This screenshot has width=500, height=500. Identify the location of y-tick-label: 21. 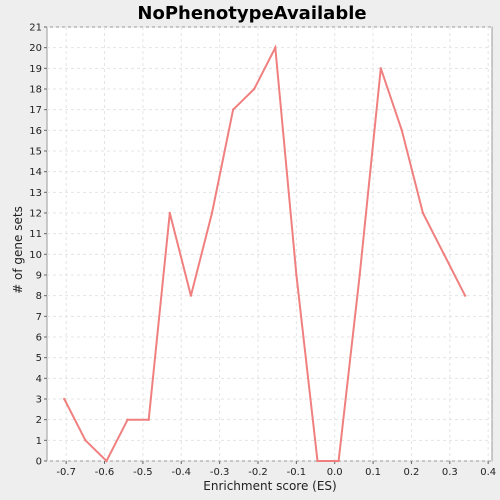
(35, 28).